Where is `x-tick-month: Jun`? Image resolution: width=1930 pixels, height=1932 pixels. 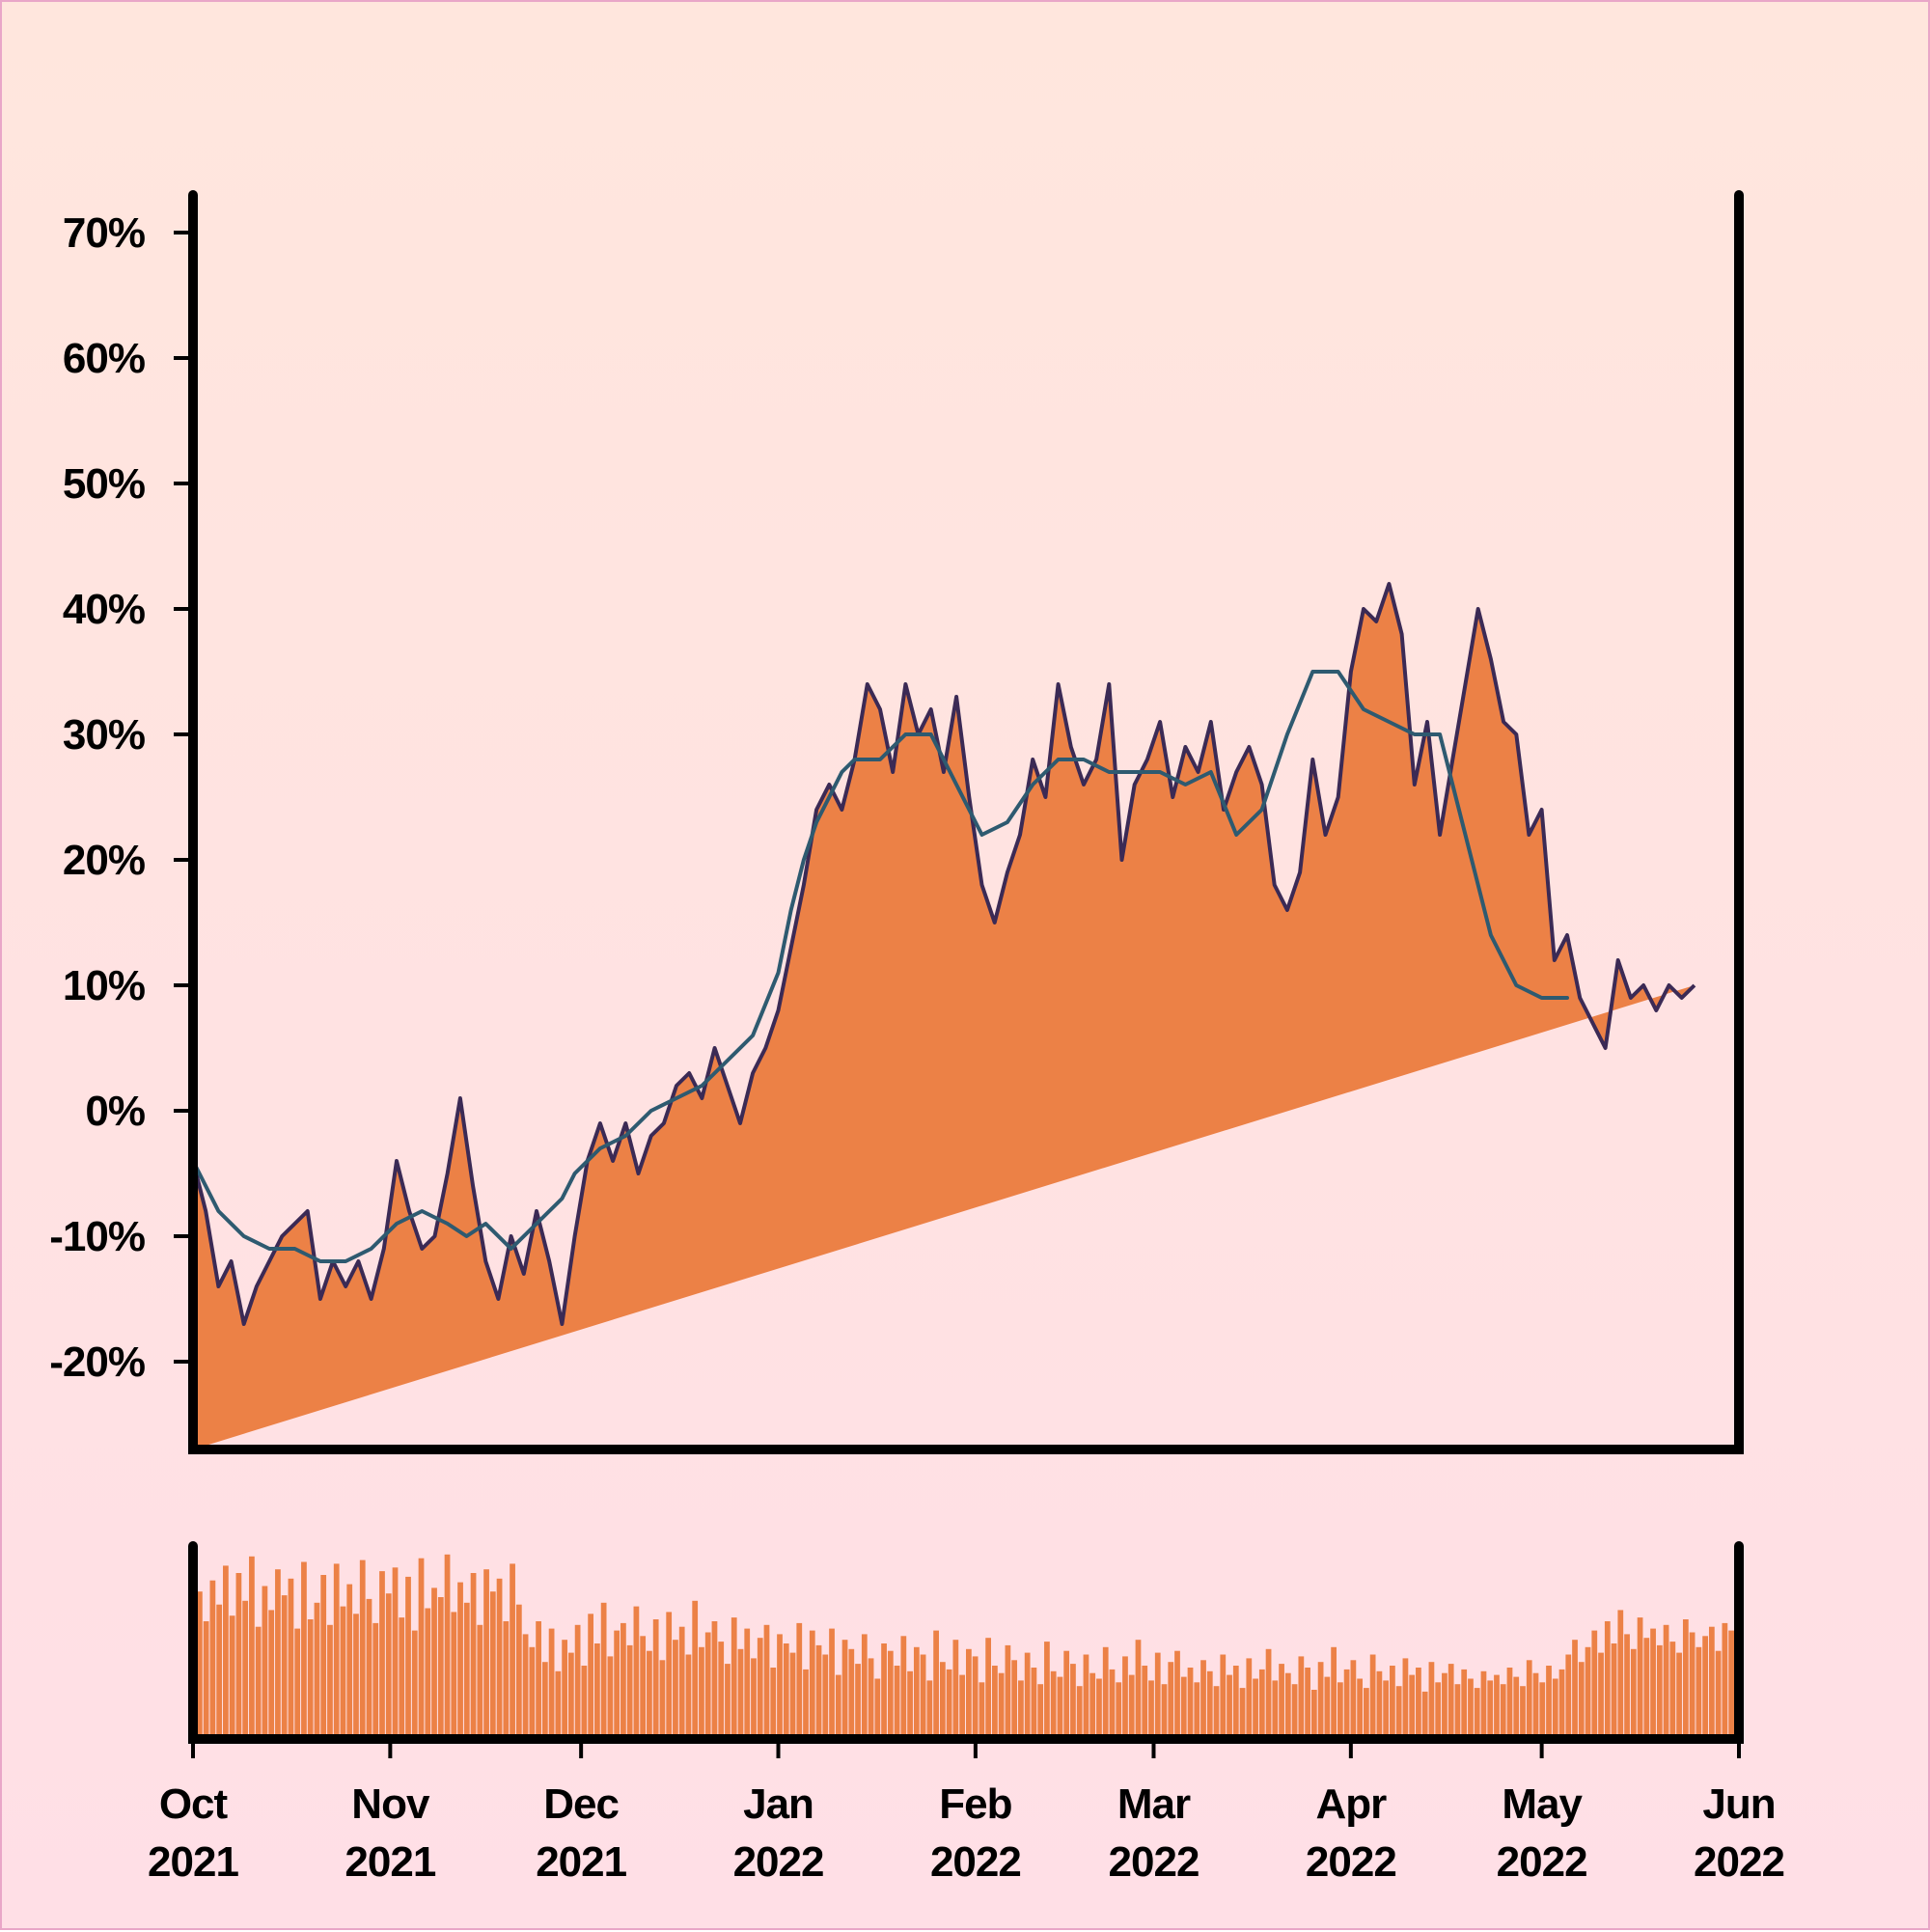 x-tick-month: Jun is located at coordinates (1738, 1804).